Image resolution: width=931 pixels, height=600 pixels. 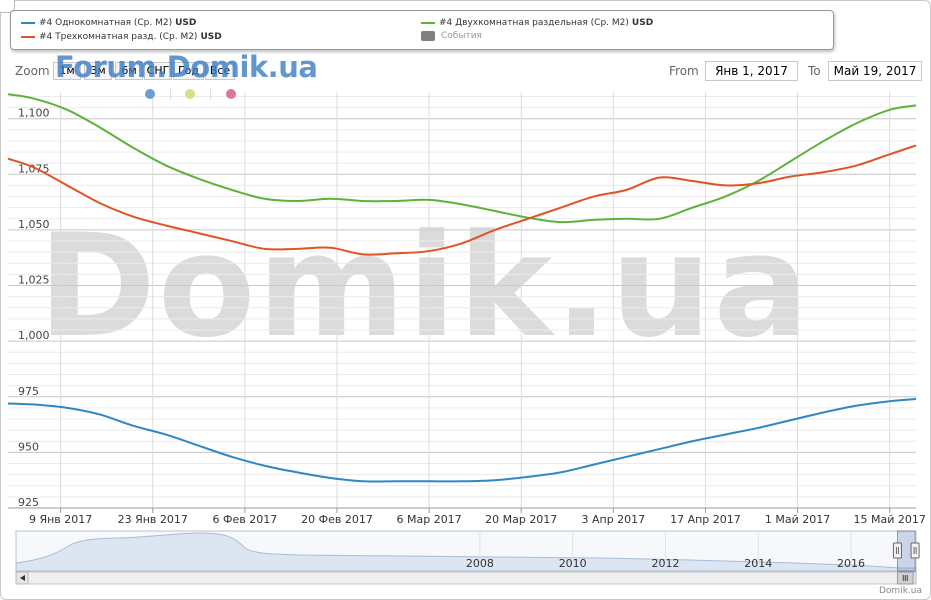 I want to click on legend-item-events: События, so click(x=451, y=36).